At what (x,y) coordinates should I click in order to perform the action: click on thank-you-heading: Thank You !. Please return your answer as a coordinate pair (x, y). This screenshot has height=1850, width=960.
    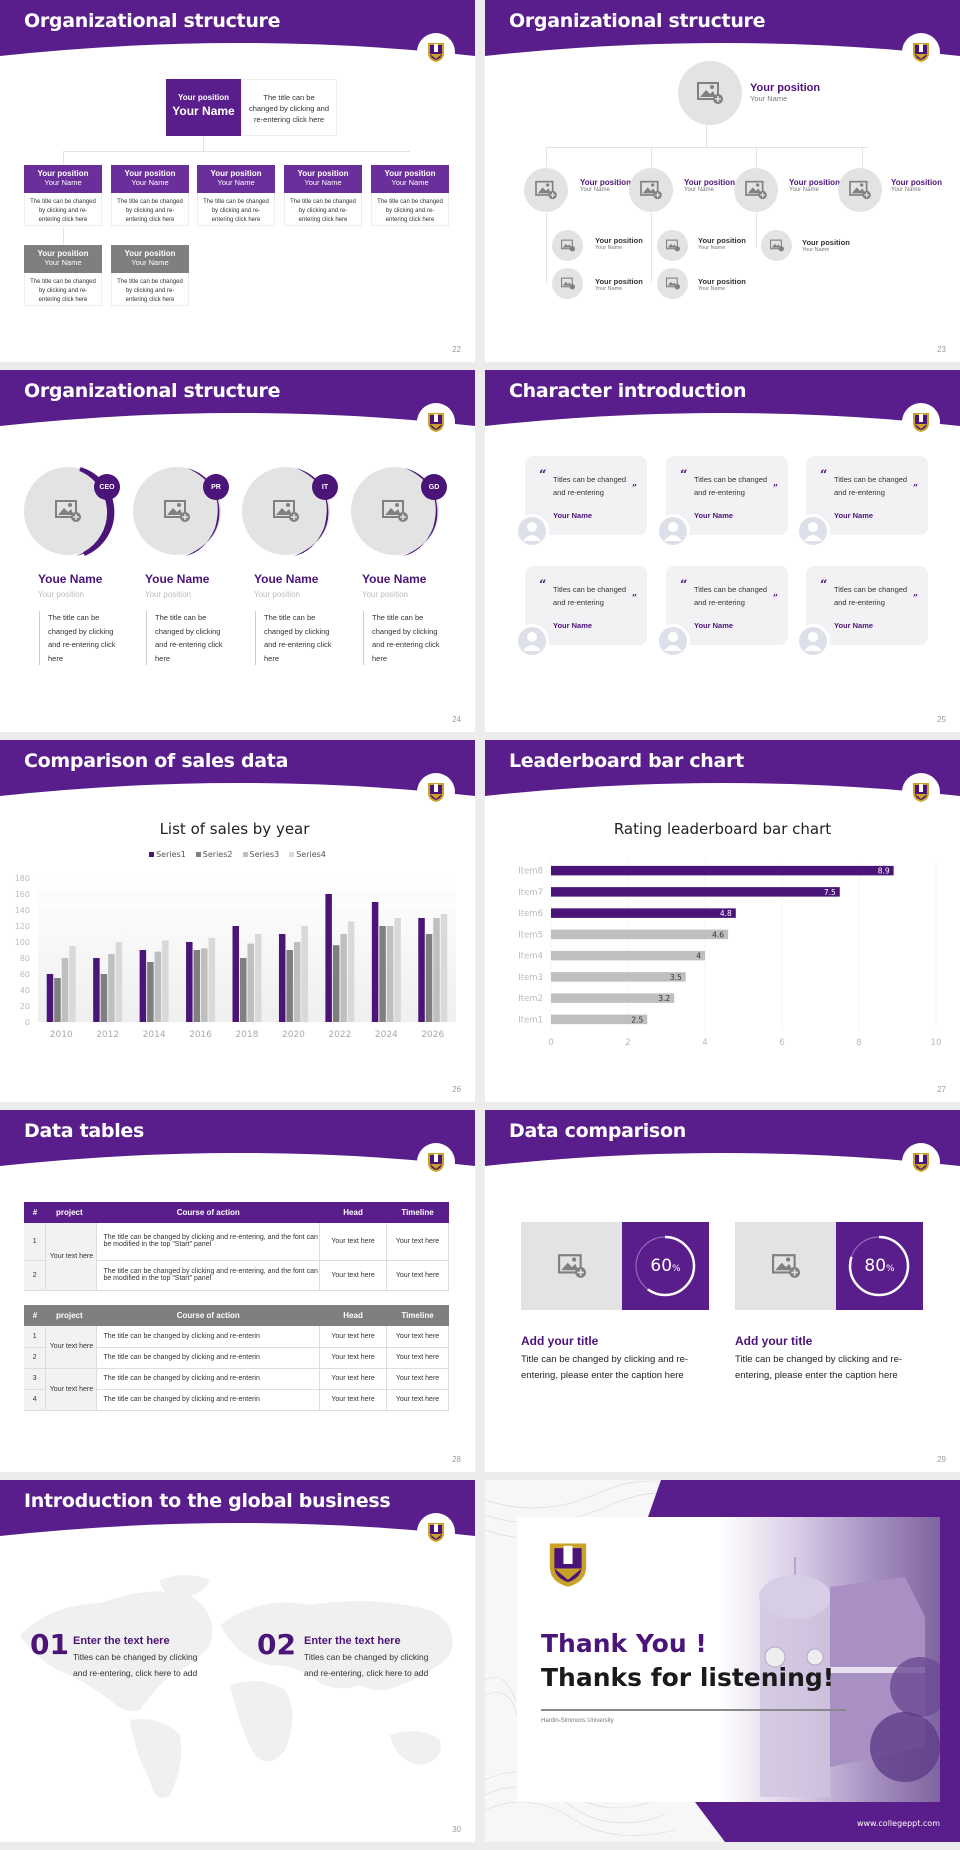
    Looking at the image, I should click on (624, 1643).